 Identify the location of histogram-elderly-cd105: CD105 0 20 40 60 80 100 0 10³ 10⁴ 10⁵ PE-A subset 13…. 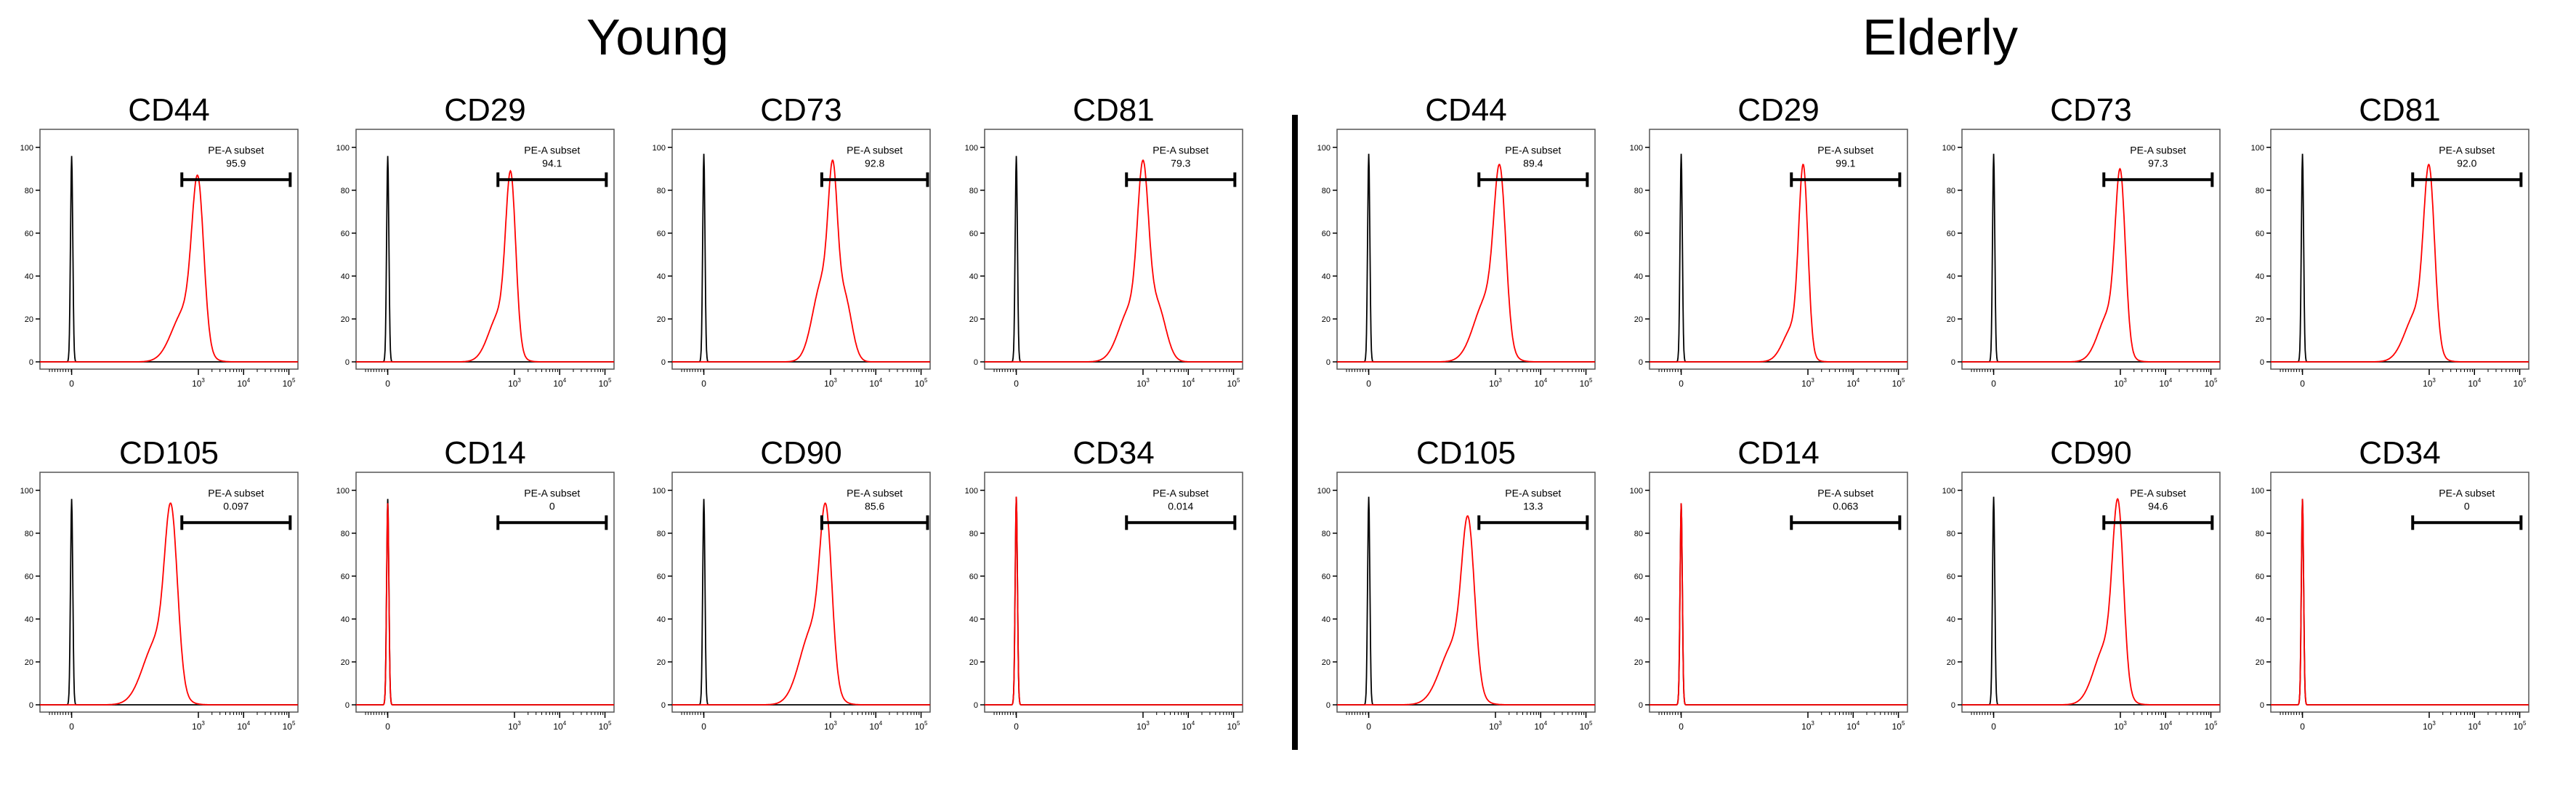
(1457, 584).